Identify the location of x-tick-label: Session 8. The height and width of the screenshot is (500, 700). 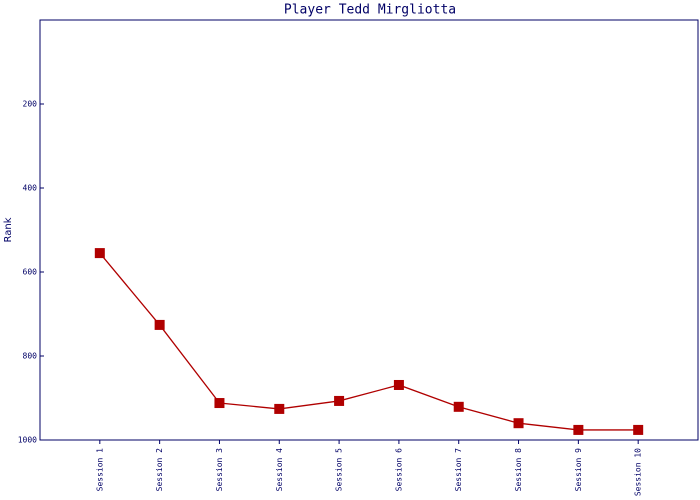
(518, 470).